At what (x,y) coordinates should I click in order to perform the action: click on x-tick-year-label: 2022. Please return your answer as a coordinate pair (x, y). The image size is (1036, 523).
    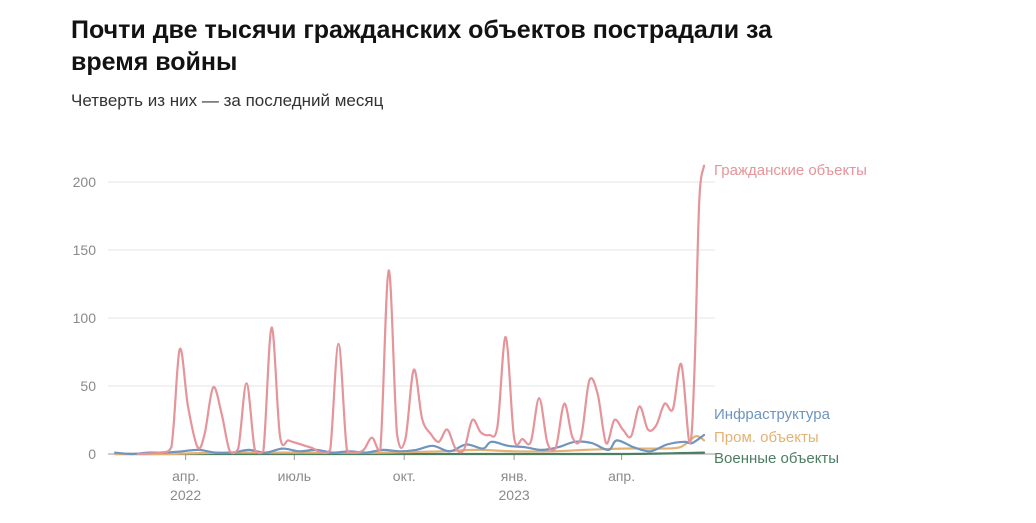
    Looking at the image, I should click on (185, 495).